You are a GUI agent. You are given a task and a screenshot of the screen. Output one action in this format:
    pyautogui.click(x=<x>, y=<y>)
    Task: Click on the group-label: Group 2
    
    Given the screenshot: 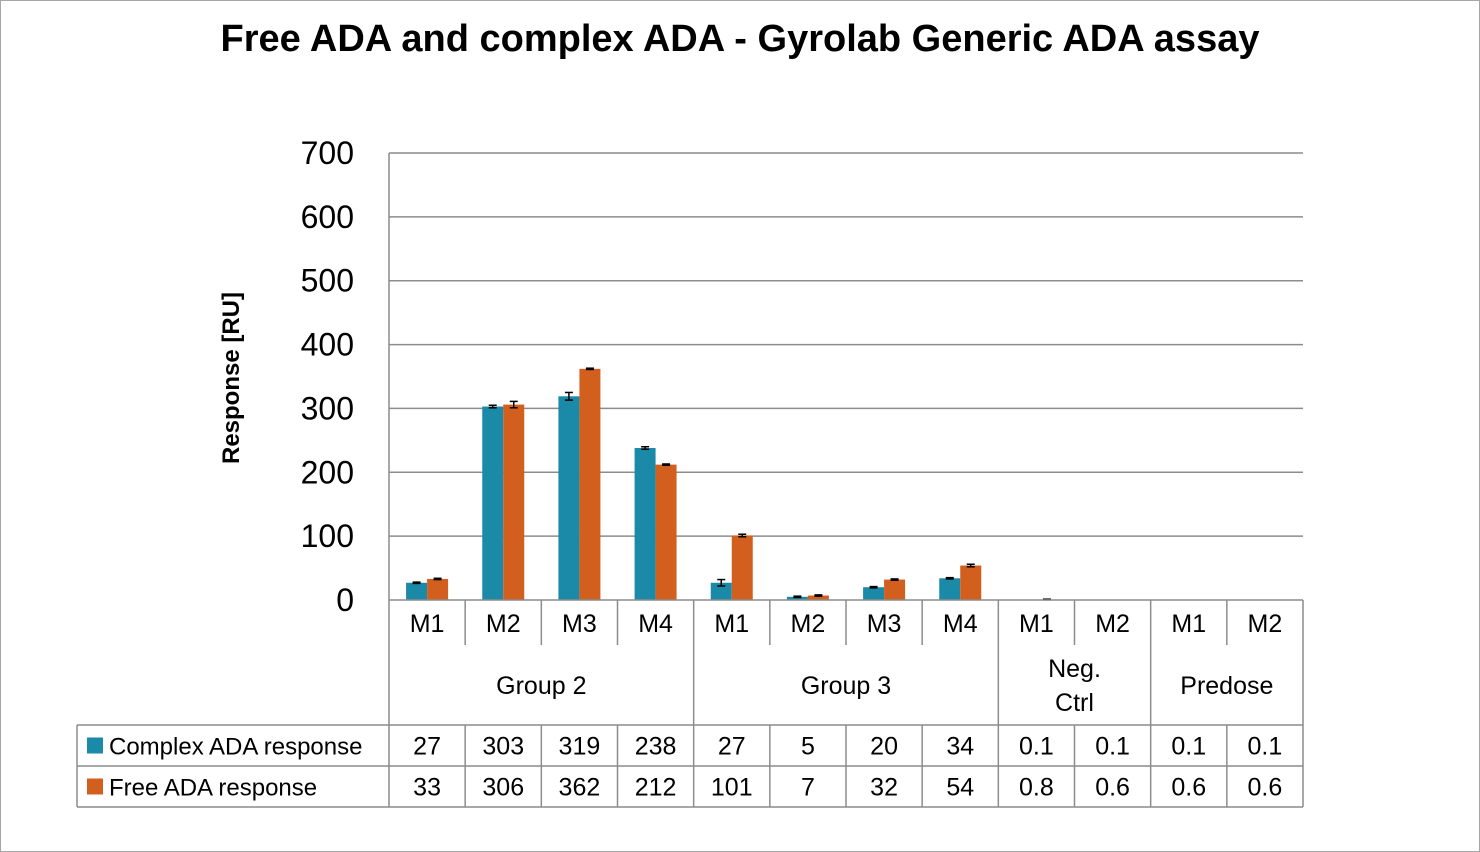 What is the action you would take?
    pyautogui.click(x=541, y=686)
    